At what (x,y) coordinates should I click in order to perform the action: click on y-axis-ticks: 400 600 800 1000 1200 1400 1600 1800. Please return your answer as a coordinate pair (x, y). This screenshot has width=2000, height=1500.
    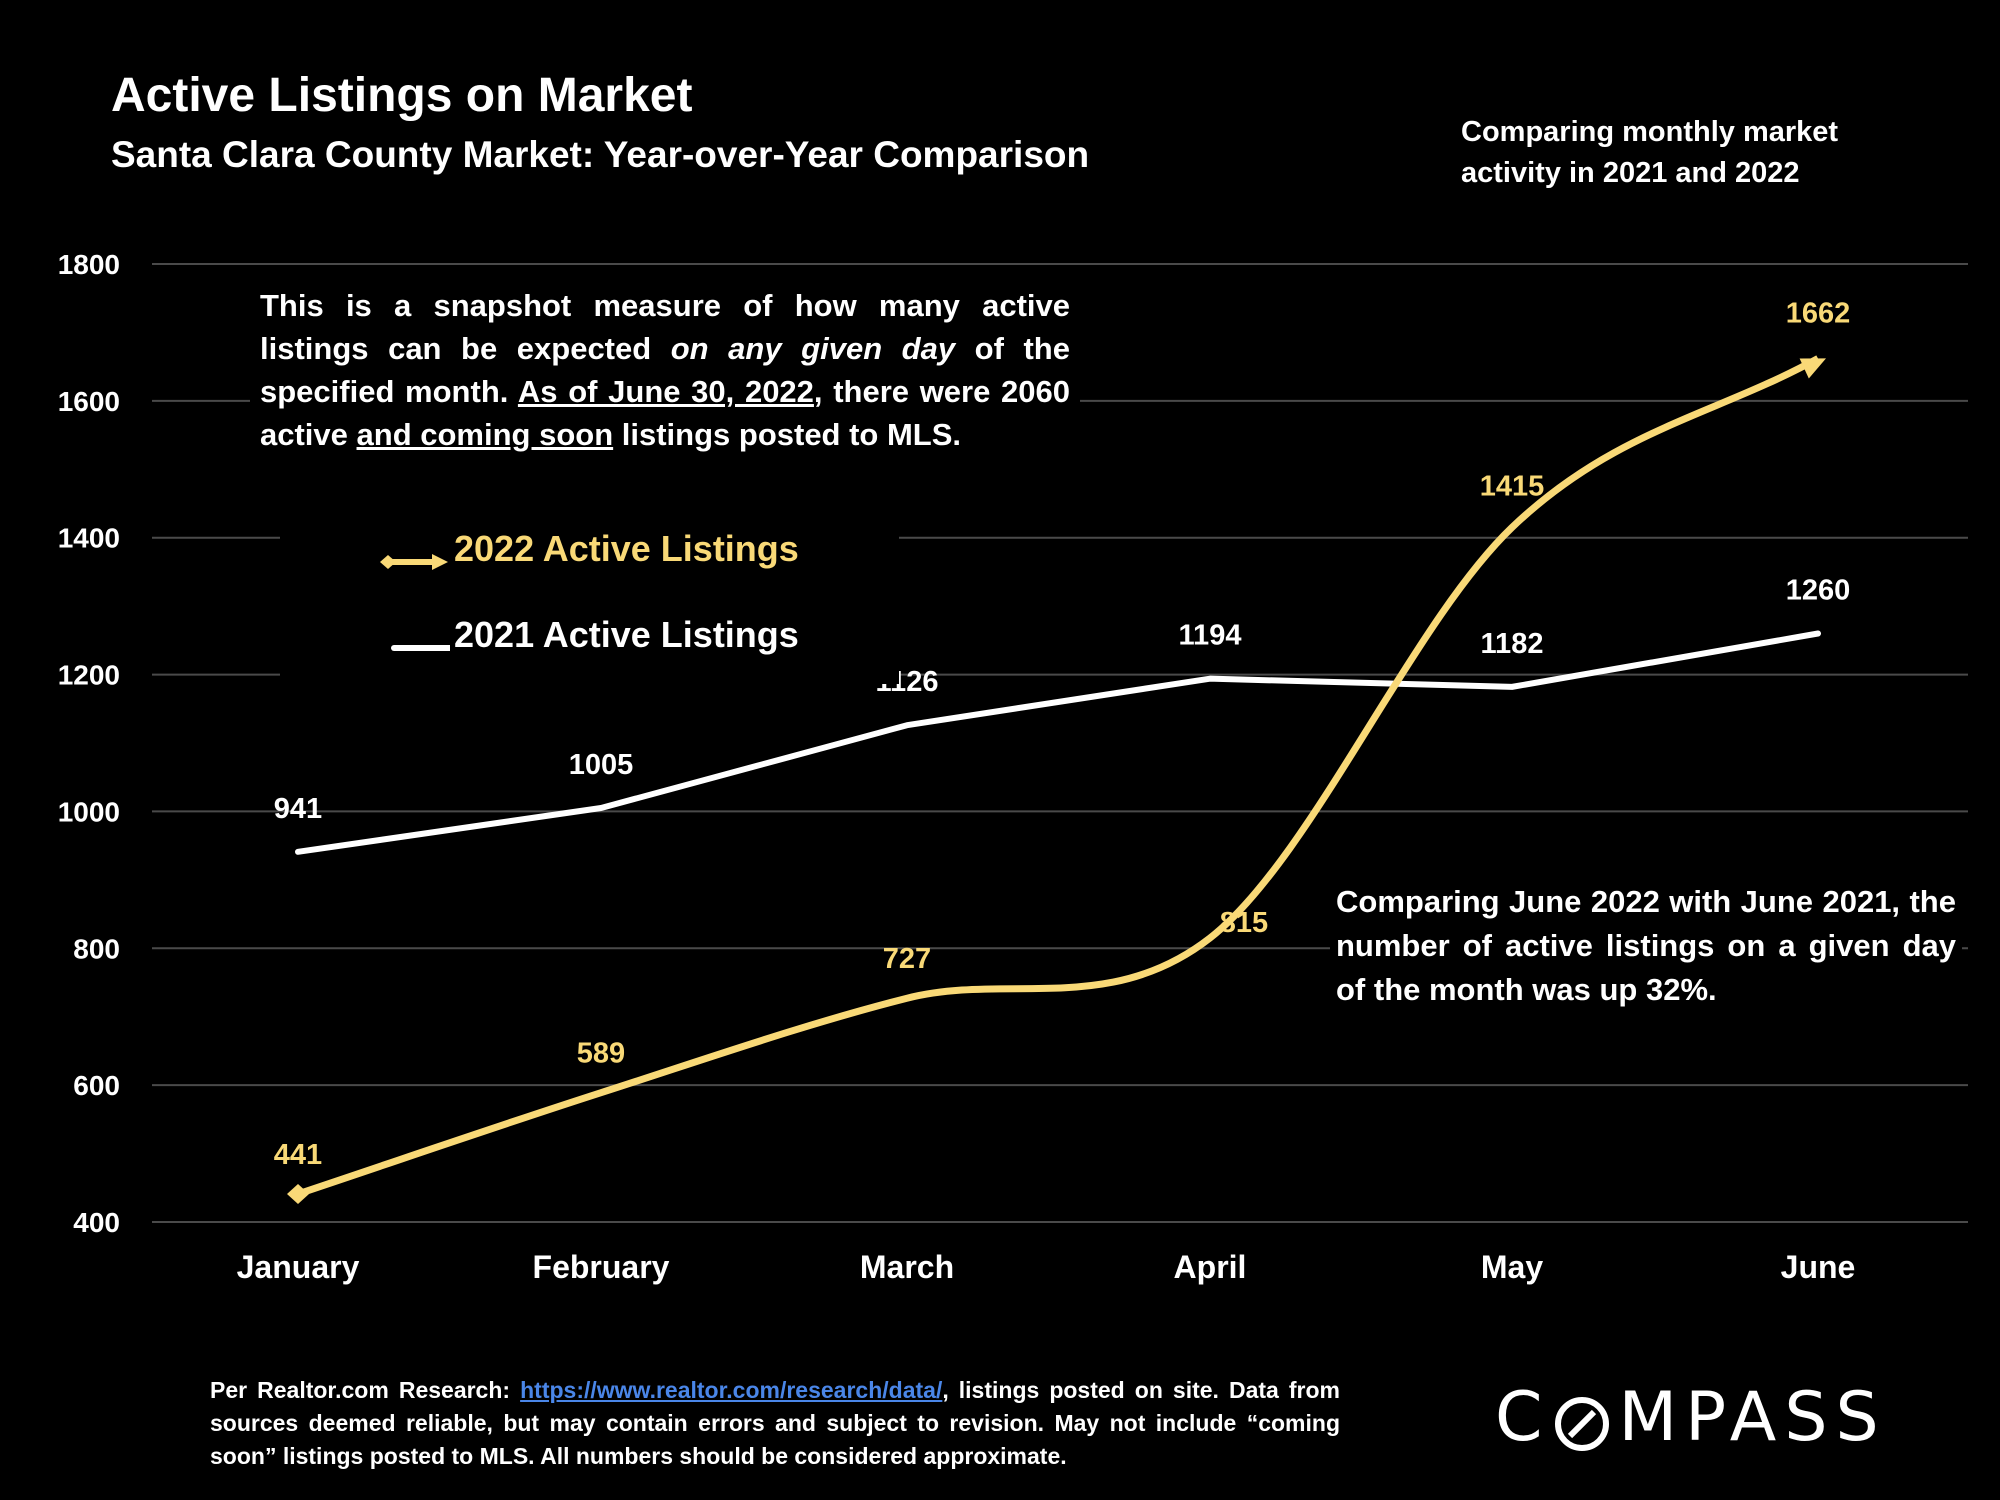
    Looking at the image, I should click on (89, 743).